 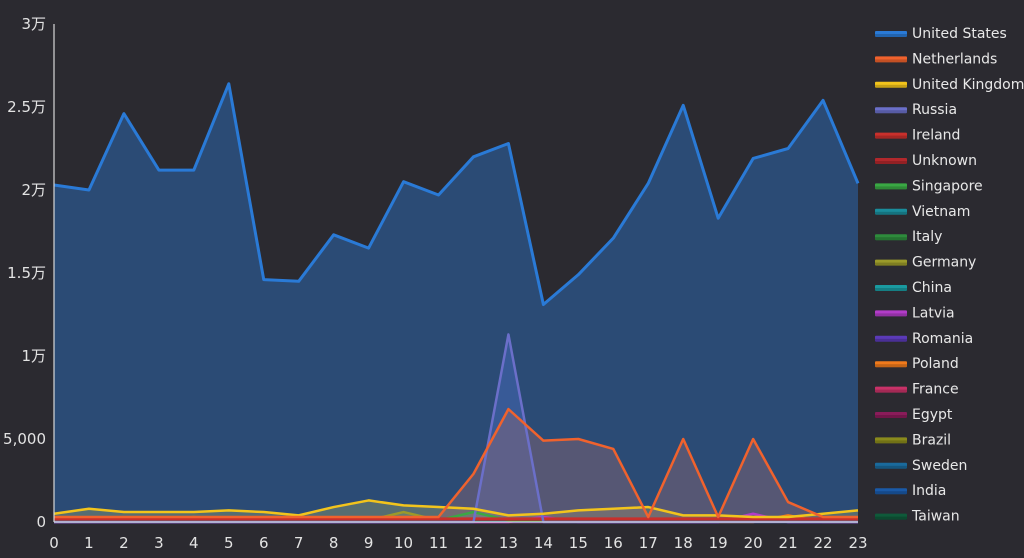 I want to click on legend-item-taiwan: Taiwan, so click(x=917, y=517).